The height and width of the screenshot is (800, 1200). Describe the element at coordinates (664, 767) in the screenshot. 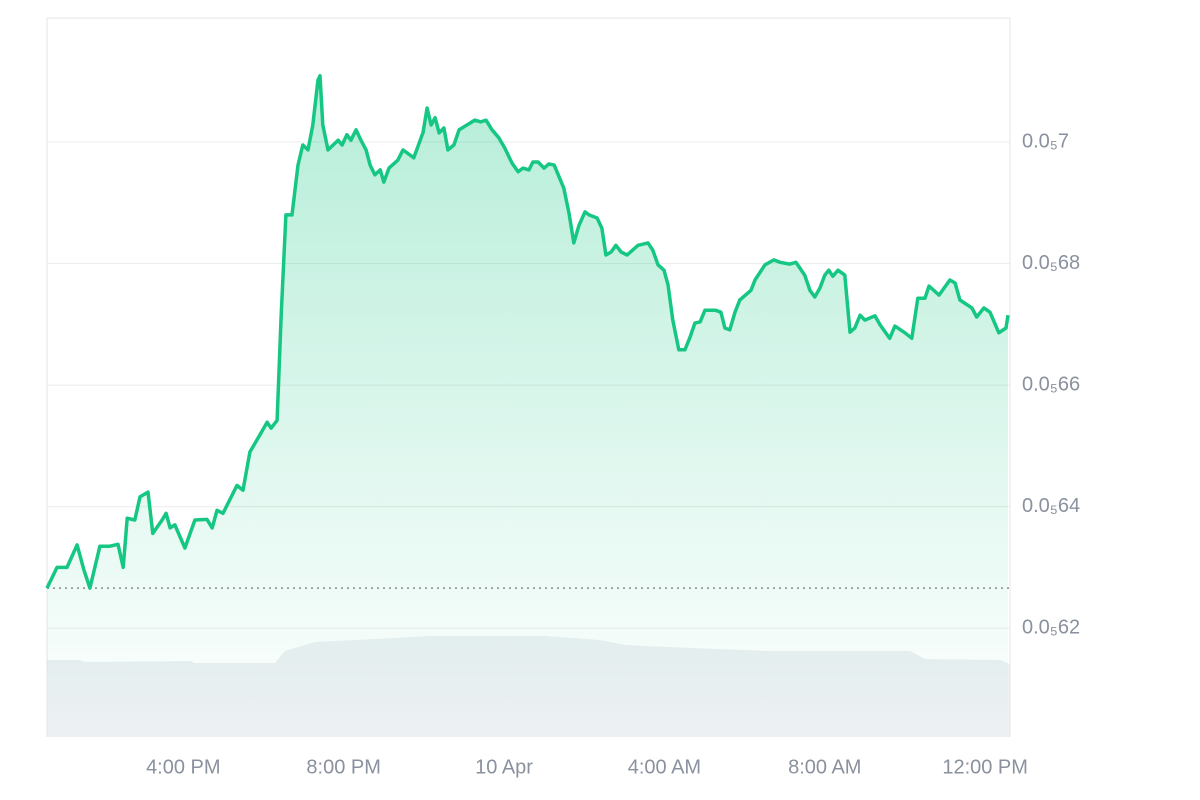

I see `x-tick-label: 4:00 AM` at that location.